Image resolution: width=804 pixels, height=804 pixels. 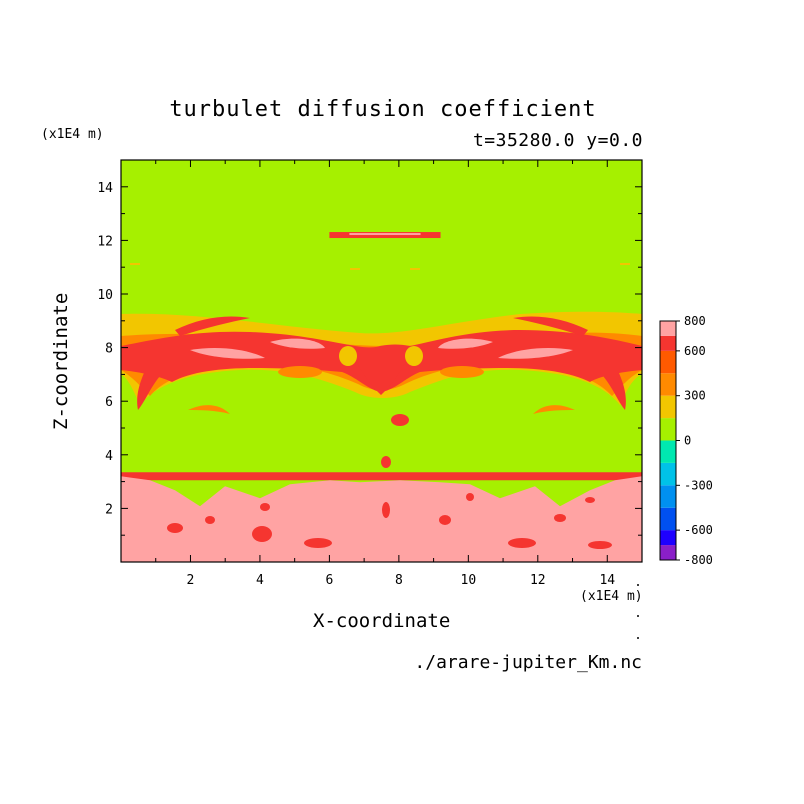 What do you see at coordinates (465, 343) in the screenshot?
I see `field-pink-right` at bounding box center [465, 343].